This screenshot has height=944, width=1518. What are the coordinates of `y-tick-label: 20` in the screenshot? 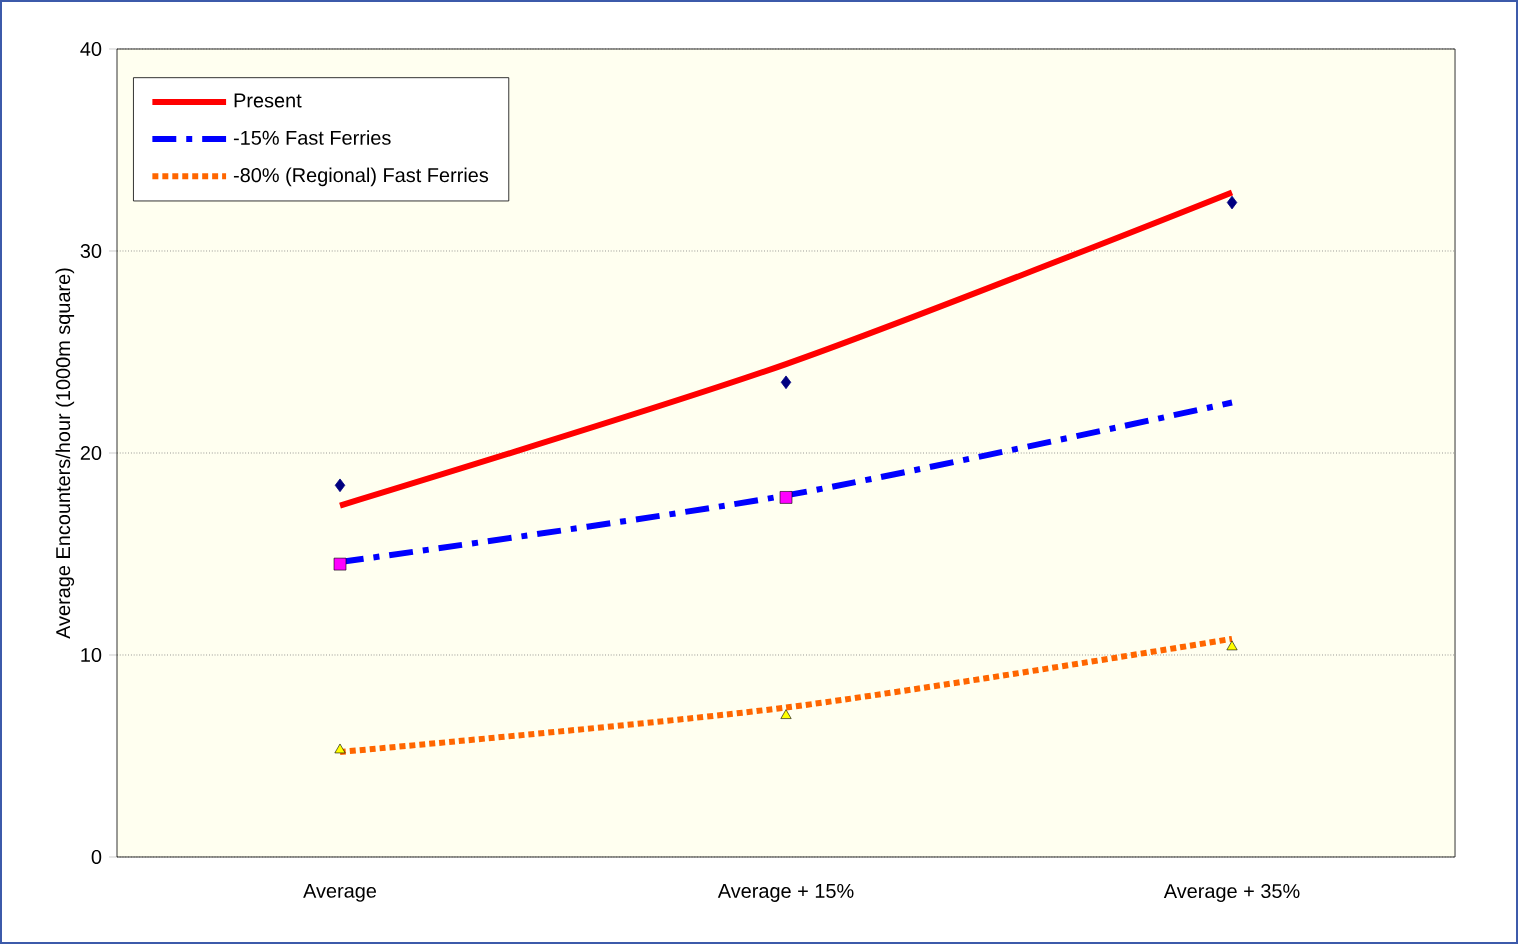 It's located at (91, 453).